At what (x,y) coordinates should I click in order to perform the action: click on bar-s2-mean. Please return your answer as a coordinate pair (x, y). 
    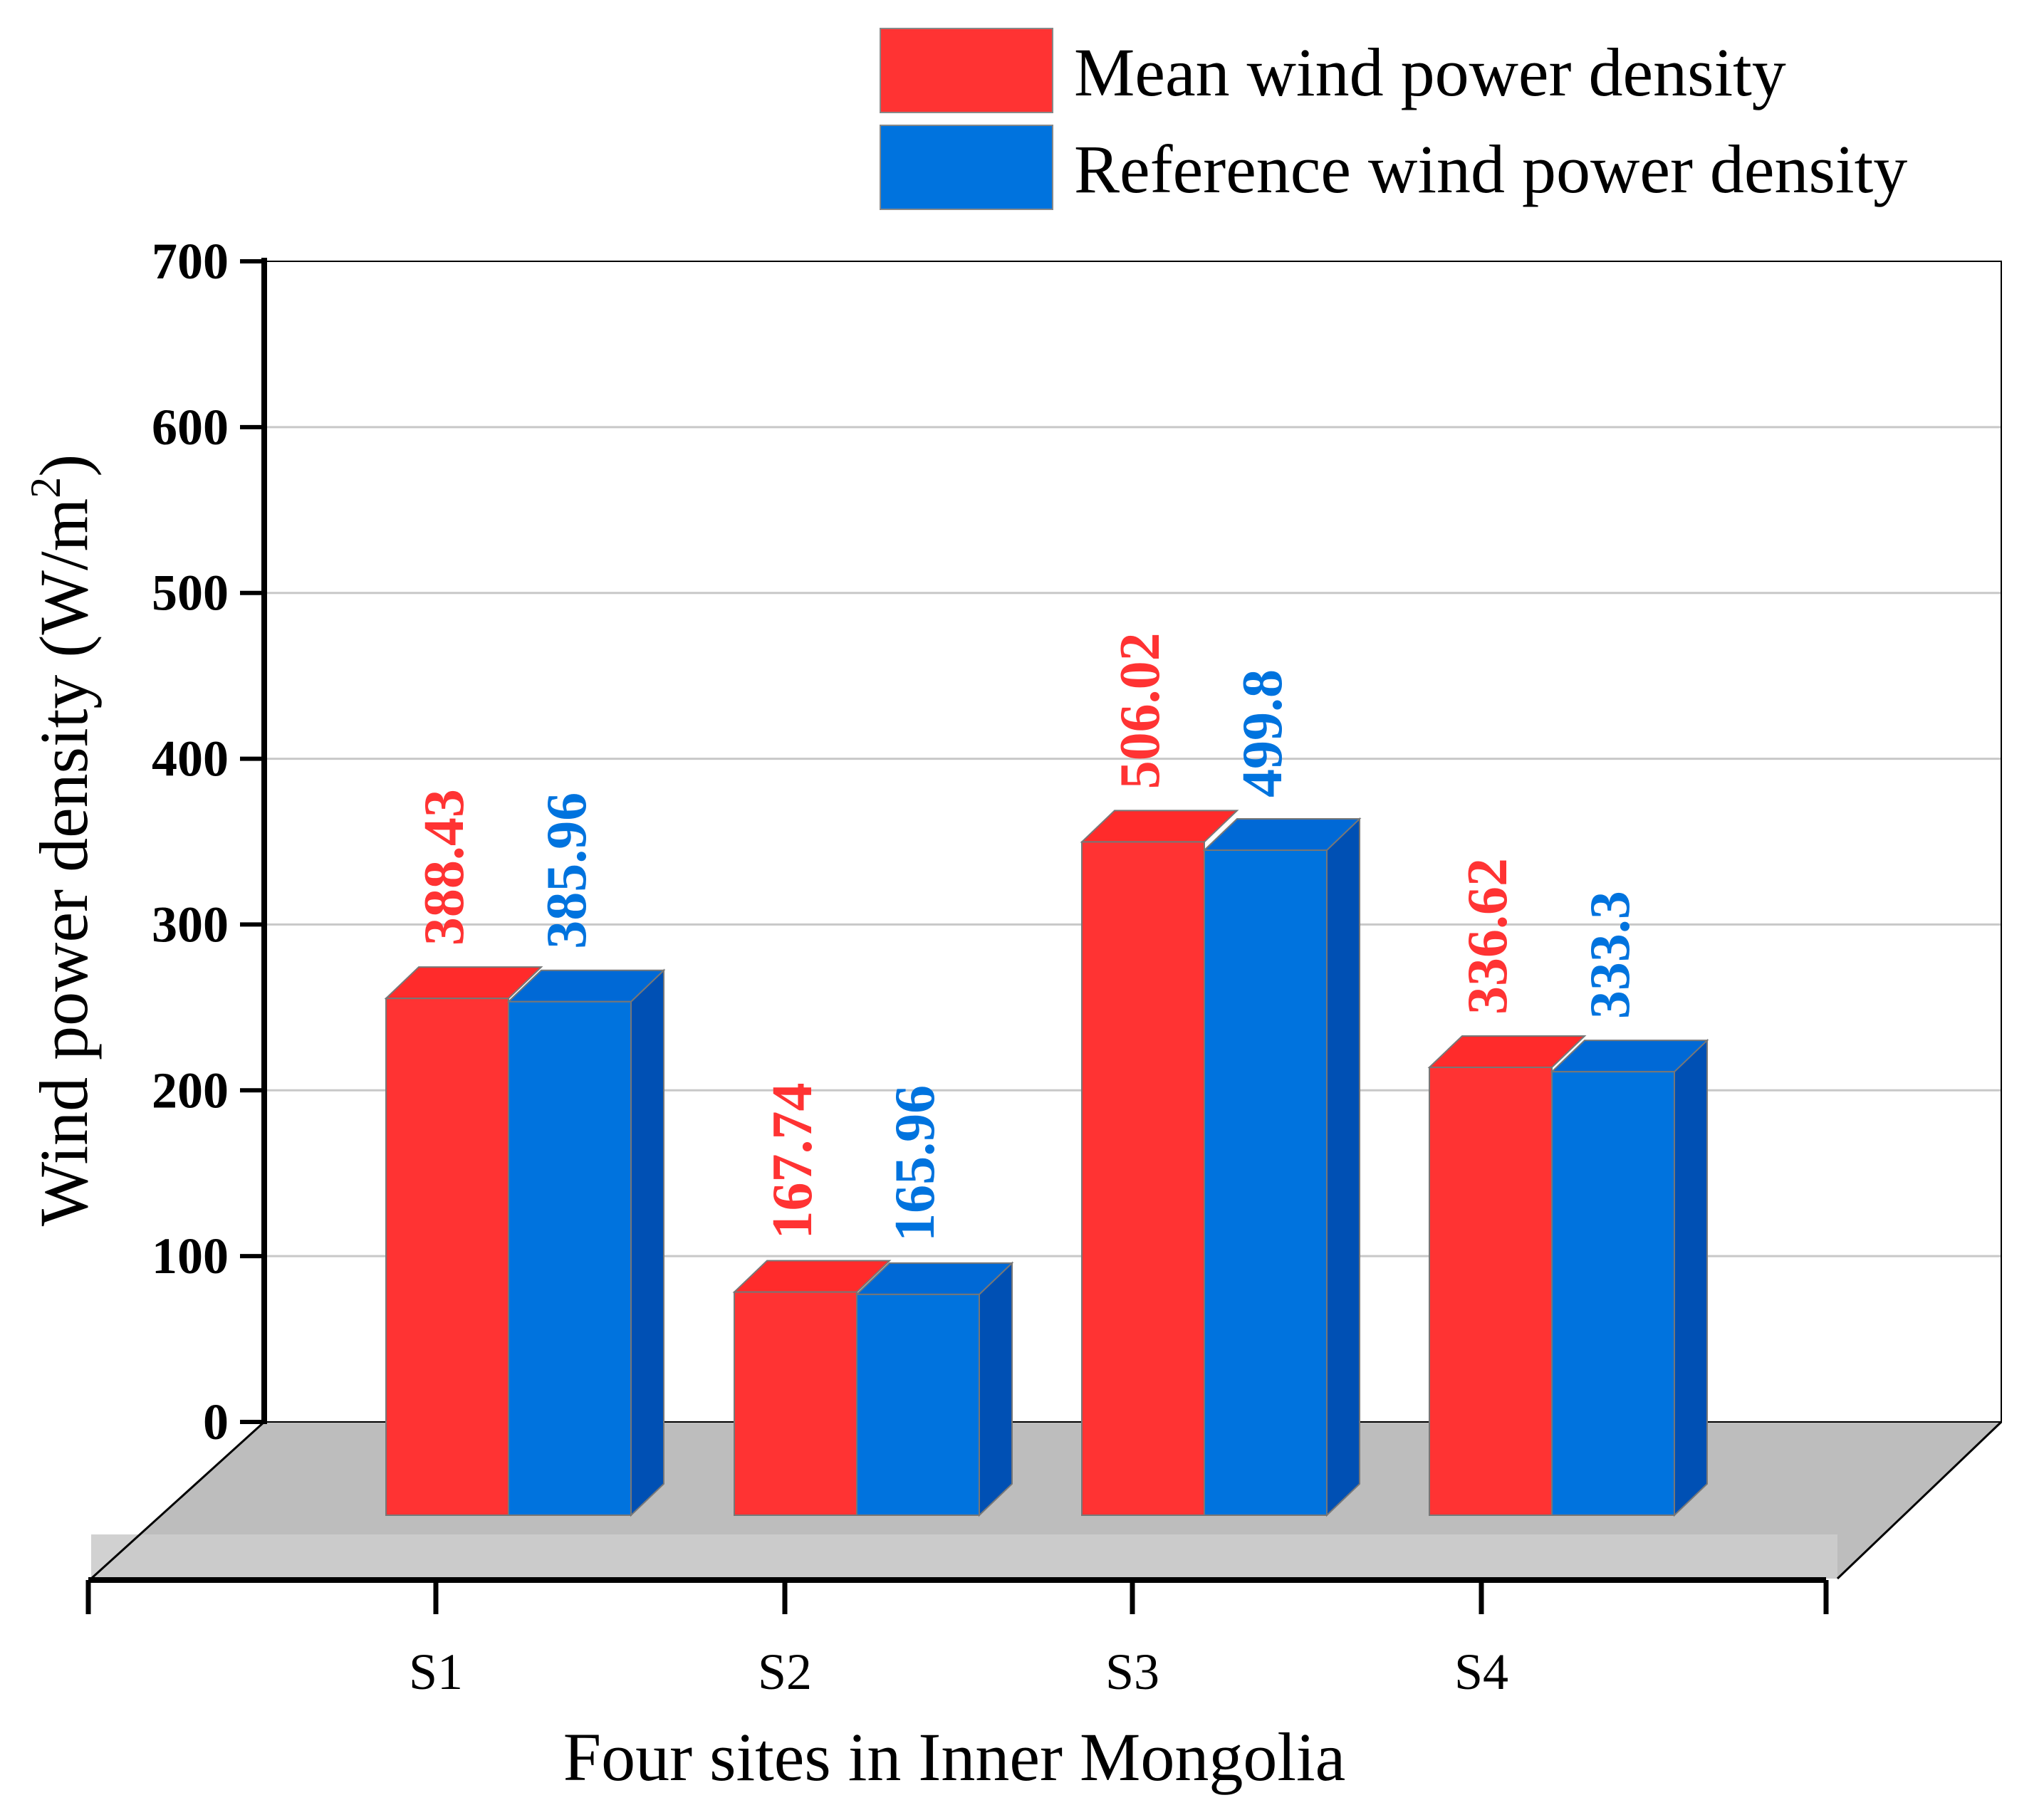
    Looking at the image, I should click on (812, 1388).